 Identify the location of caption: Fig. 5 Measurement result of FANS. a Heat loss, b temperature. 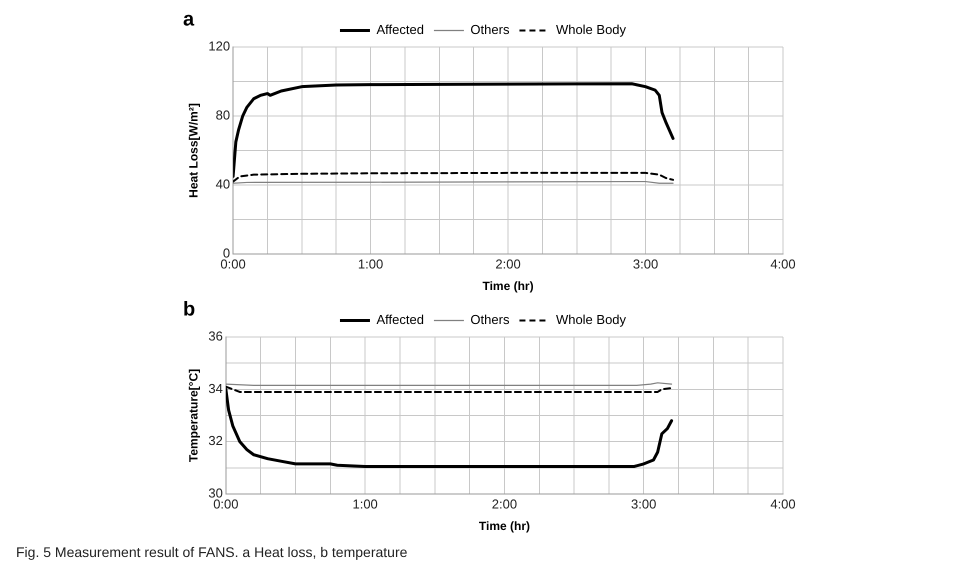
(212, 552).